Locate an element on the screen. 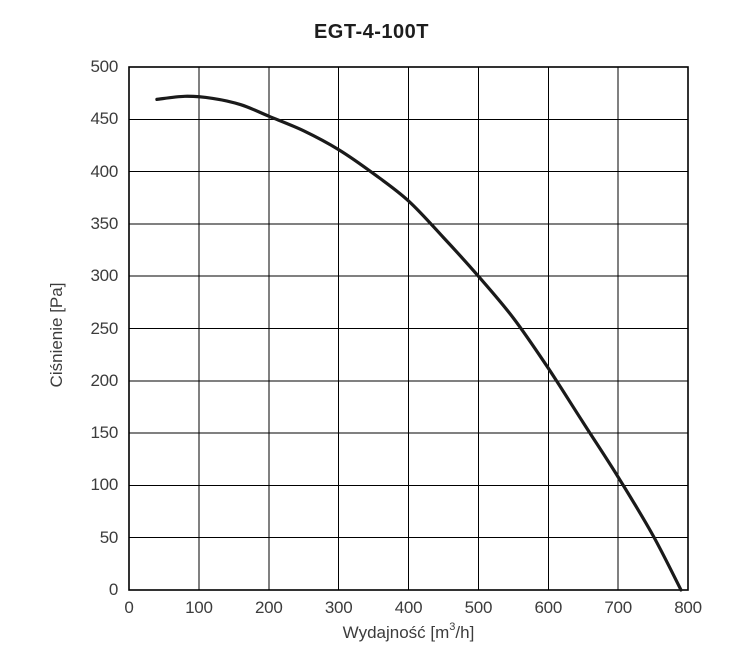 Image resolution: width=743 pixels, height=659 pixels. x-tick-label: 600 is located at coordinates (548, 607).